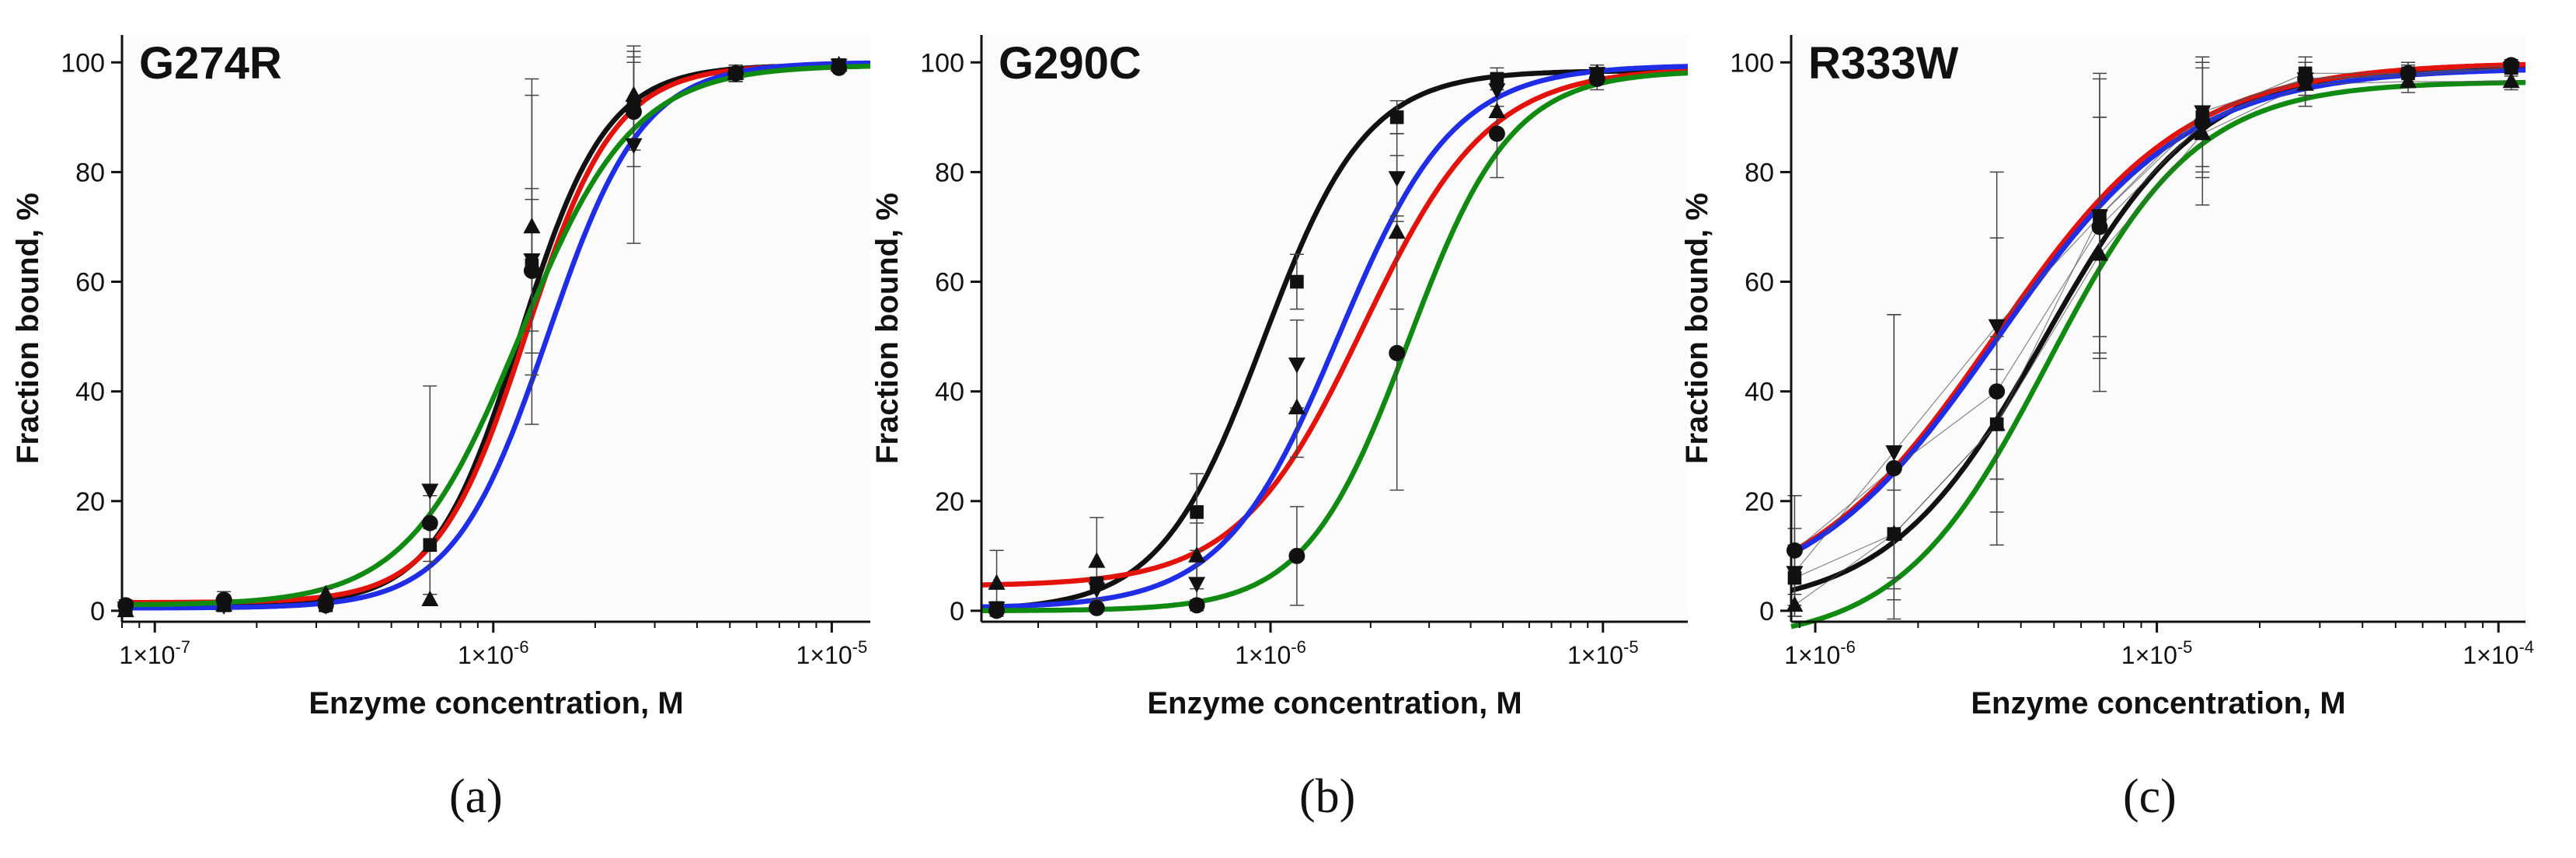 The height and width of the screenshot is (858, 2576). I want to click on chart-title: G274R, so click(211, 63).